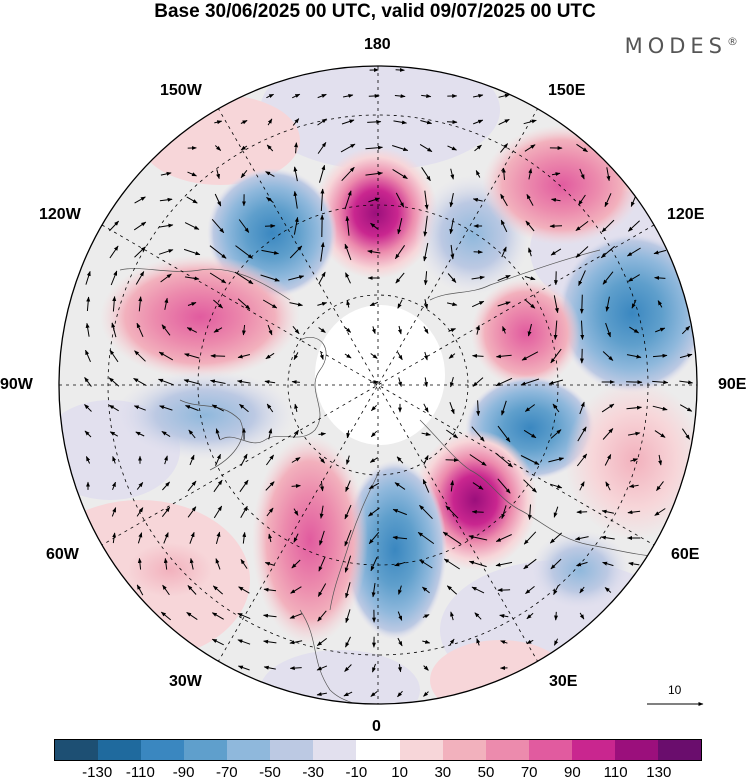  I want to click on colorbar, so click(378, 750).